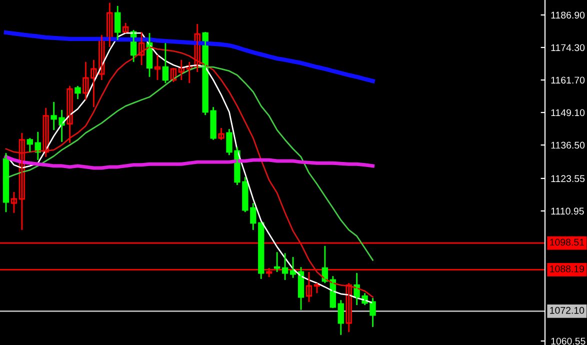 The image size is (587, 345). What do you see at coordinates (568, 15) in the screenshot?
I see `y-tick-label: 1186.90` at bounding box center [568, 15].